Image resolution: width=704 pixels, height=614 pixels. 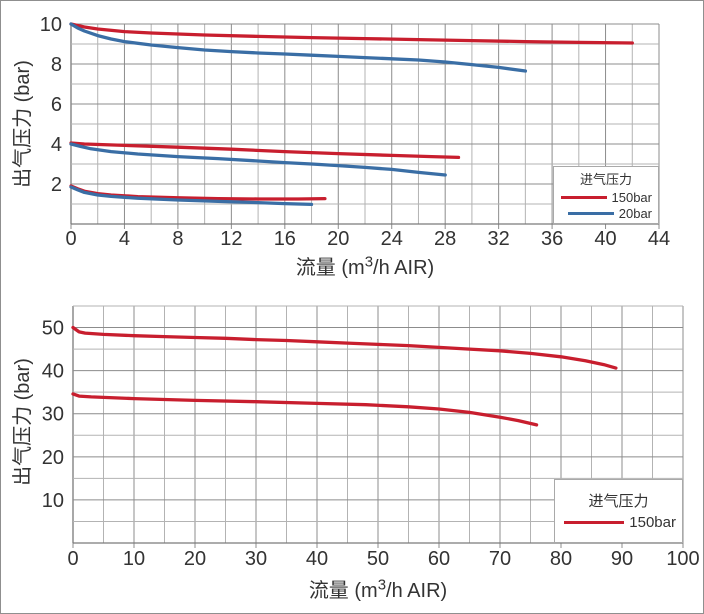 What do you see at coordinates (652, 522) in the screenshot?
I see `bottom-legend-label-150bar: 150bar` at bounding box center [652, 522].